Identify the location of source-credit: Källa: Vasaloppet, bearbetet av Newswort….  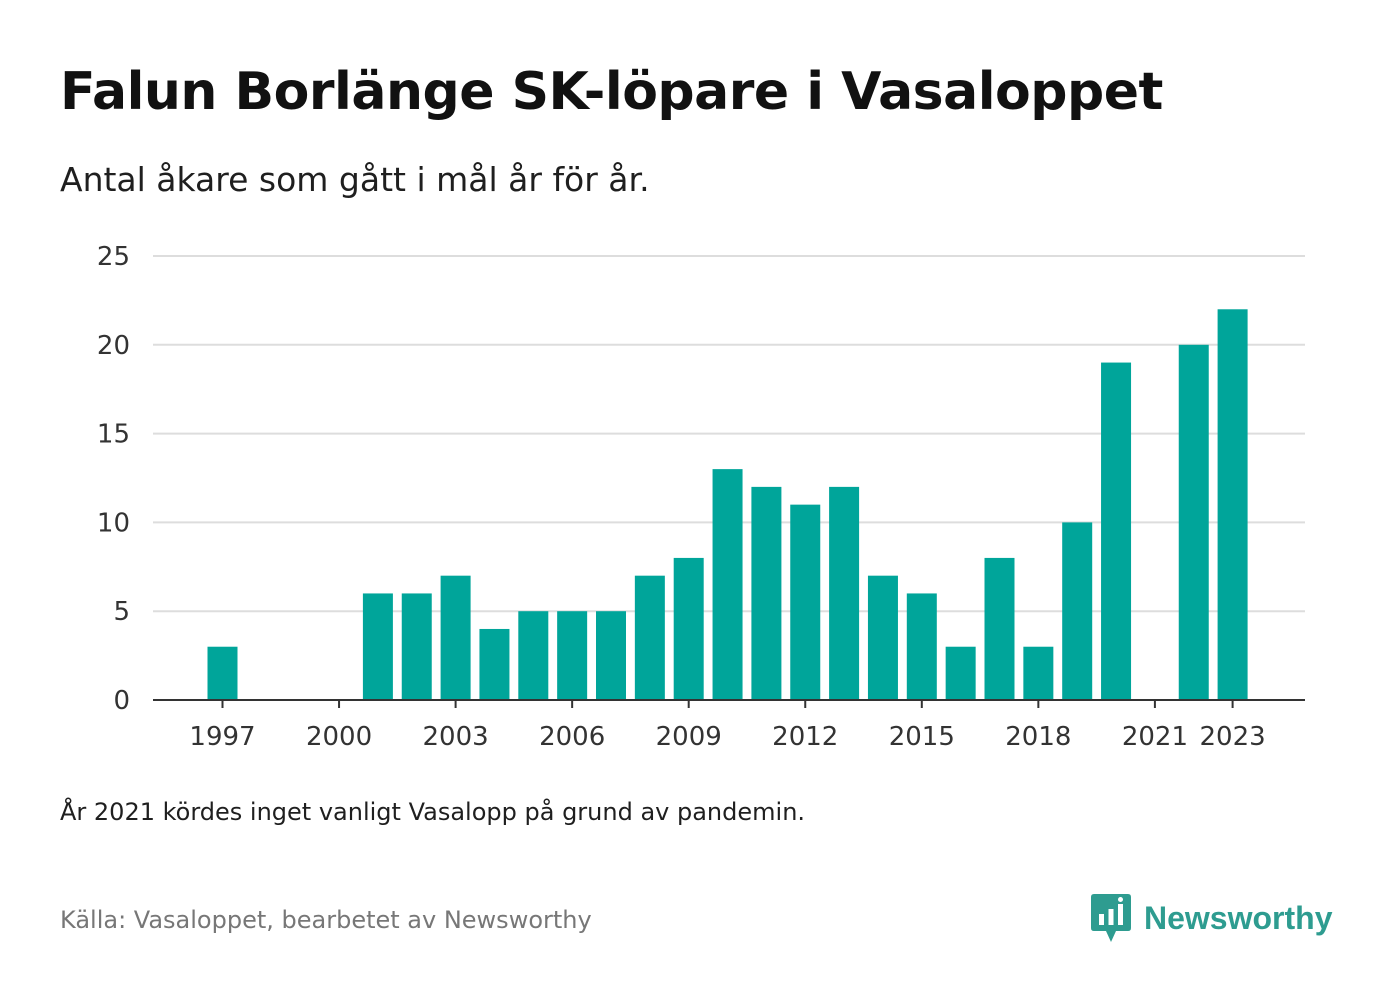
(326, 920).